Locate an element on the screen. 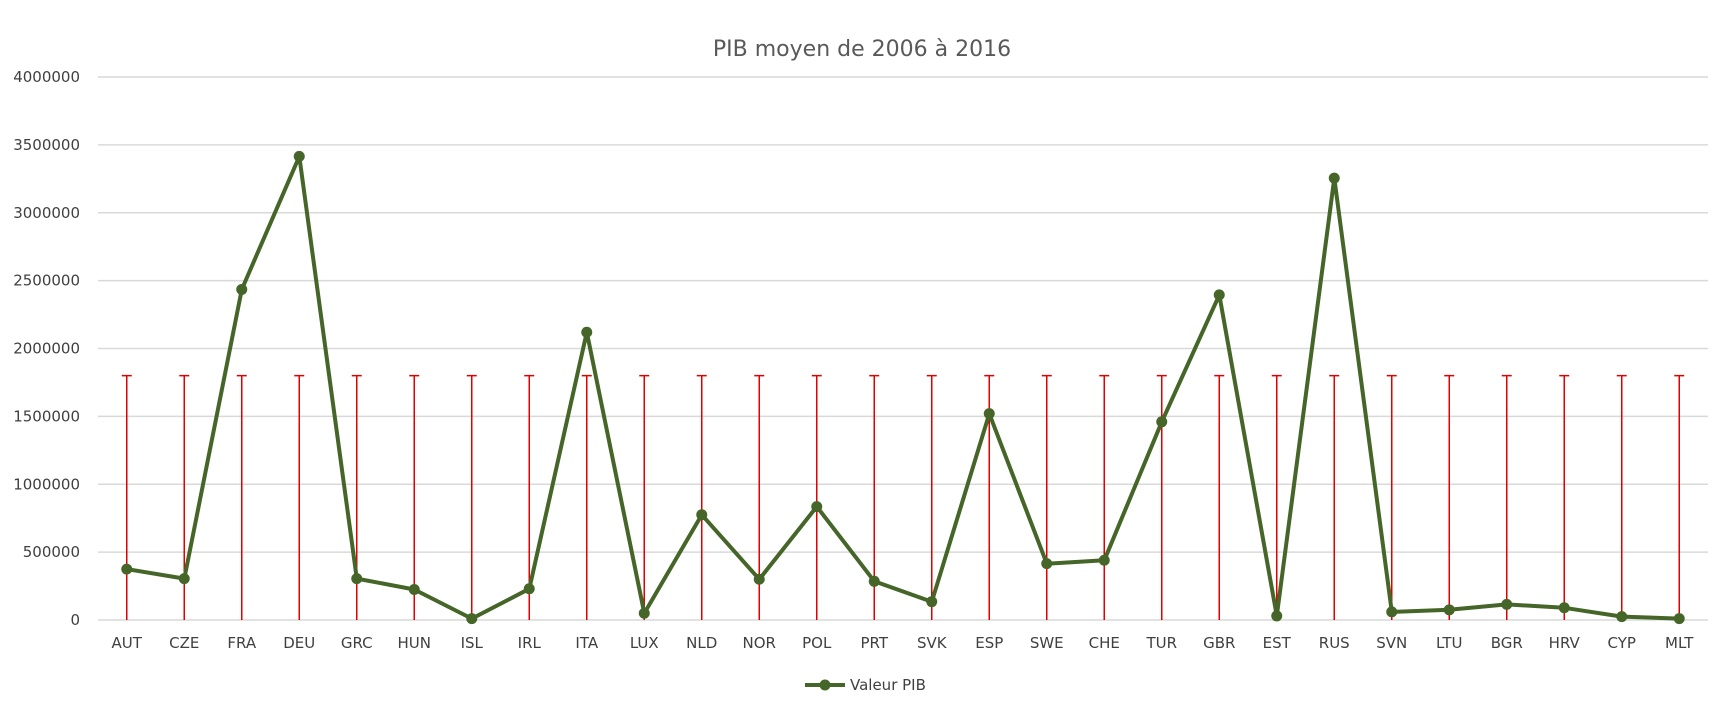  x-tick-label: POL is located at coordinates (817, 643).